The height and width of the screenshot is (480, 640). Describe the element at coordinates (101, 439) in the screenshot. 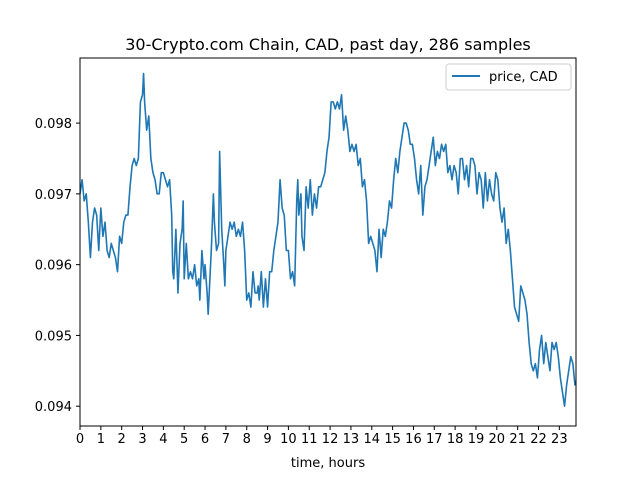

I see `x-tick-label: 1` at that location.